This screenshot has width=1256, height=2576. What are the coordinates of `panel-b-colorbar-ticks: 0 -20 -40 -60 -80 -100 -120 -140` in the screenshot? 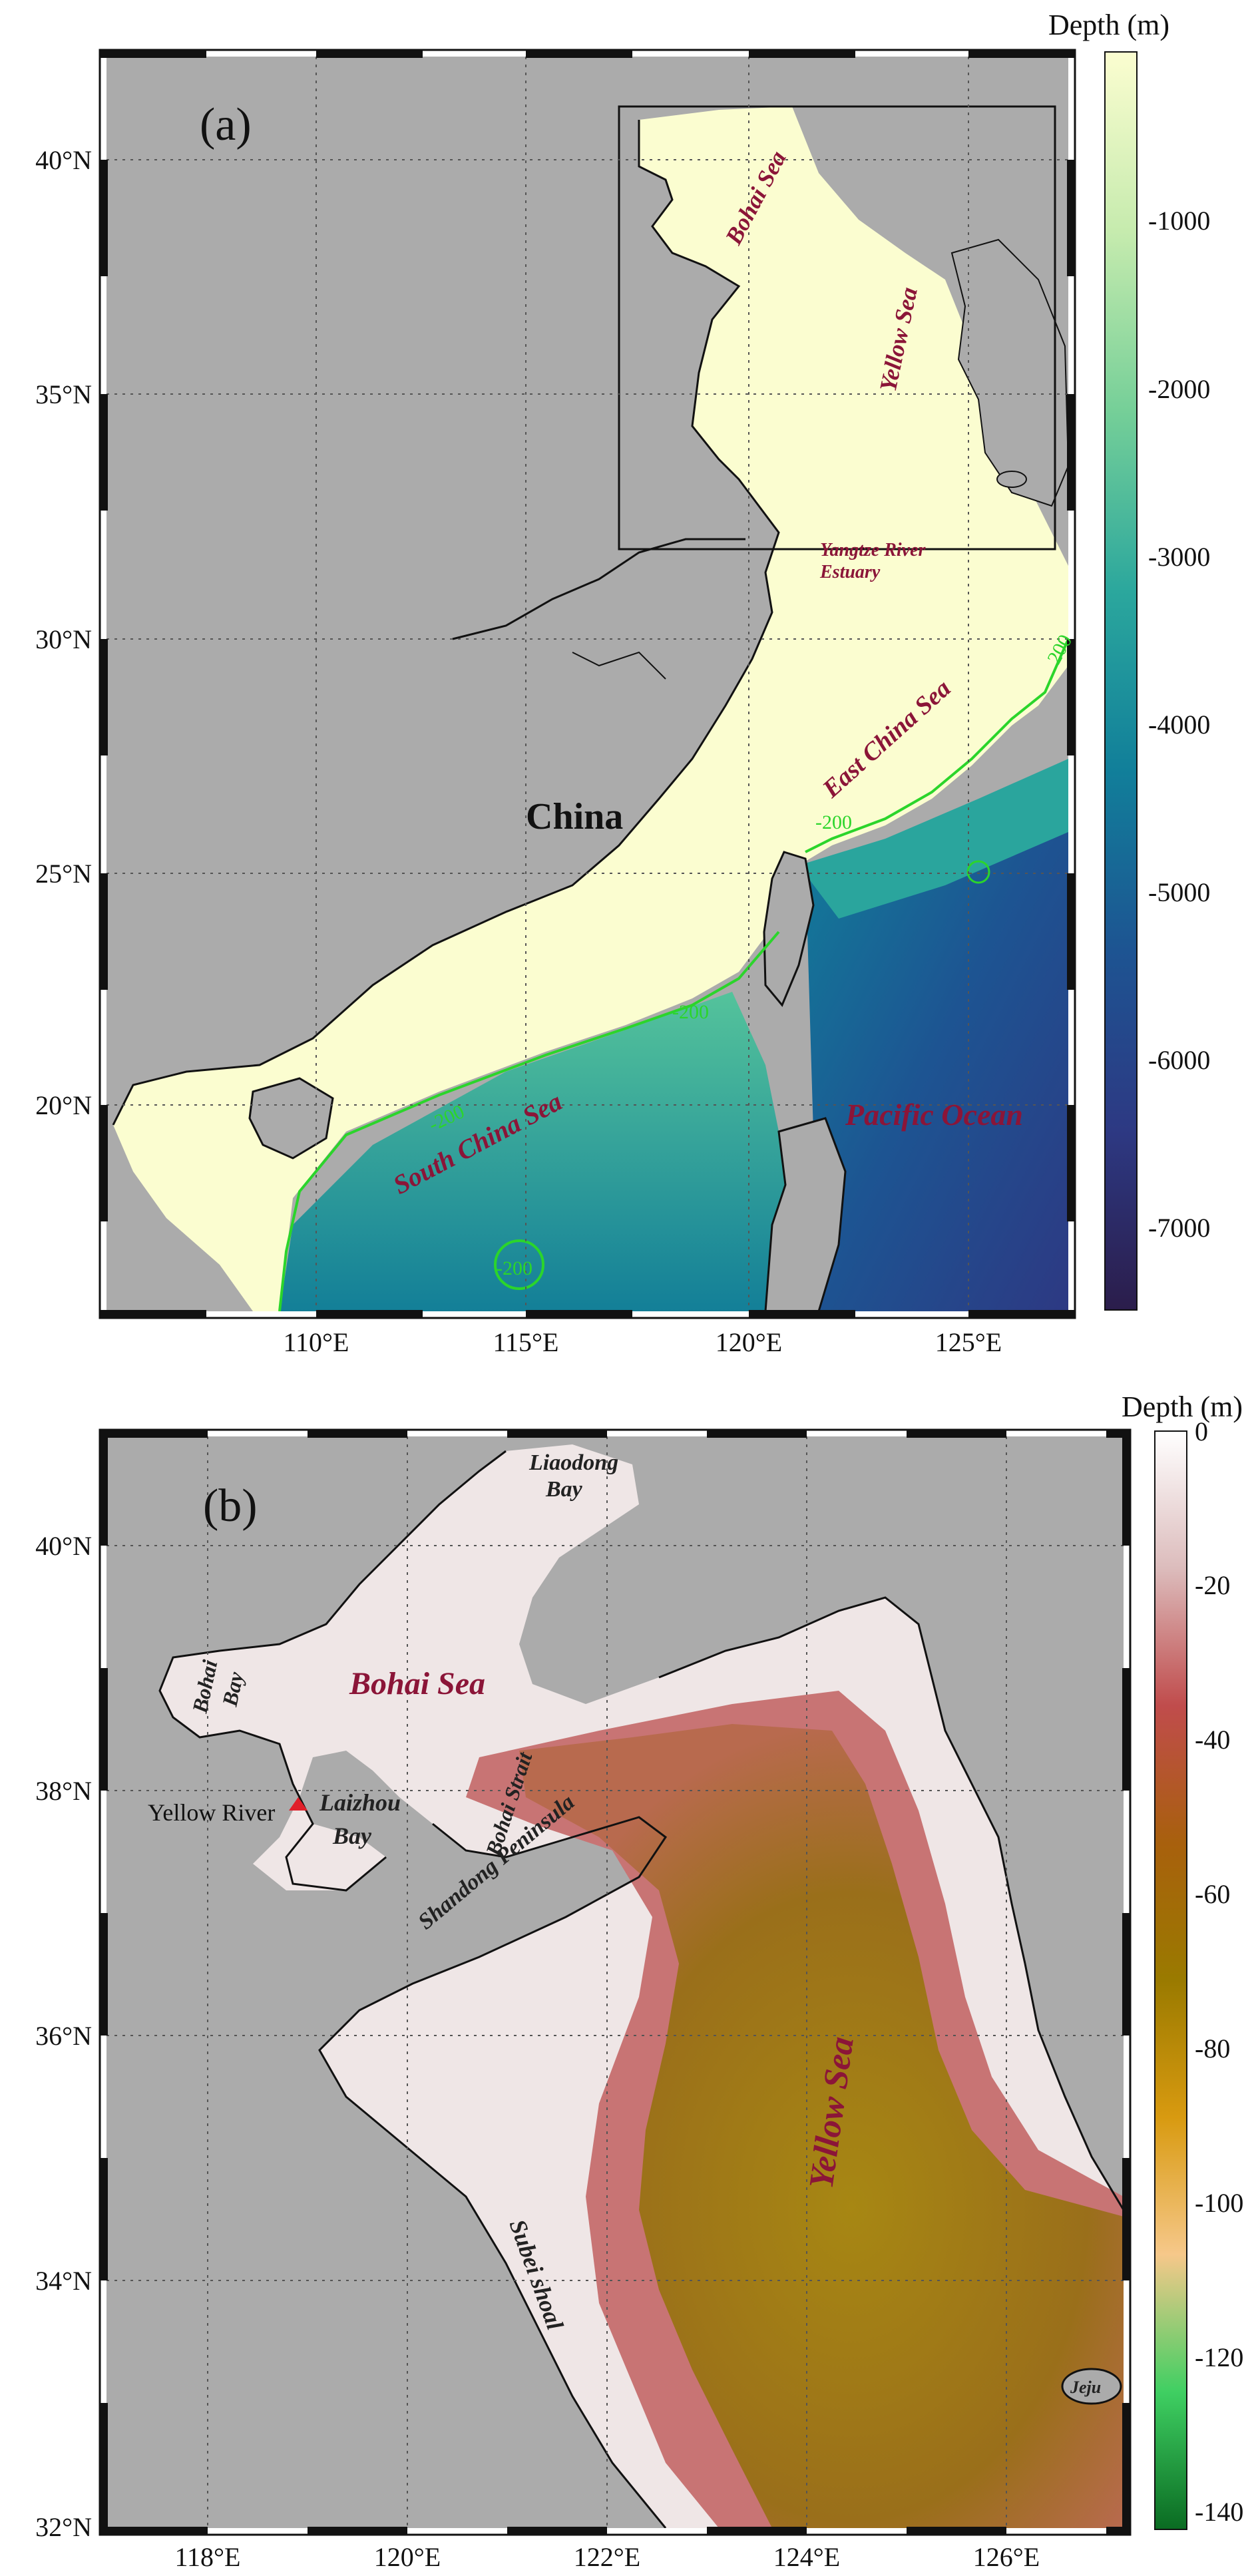 It's located at (1219, 1971).